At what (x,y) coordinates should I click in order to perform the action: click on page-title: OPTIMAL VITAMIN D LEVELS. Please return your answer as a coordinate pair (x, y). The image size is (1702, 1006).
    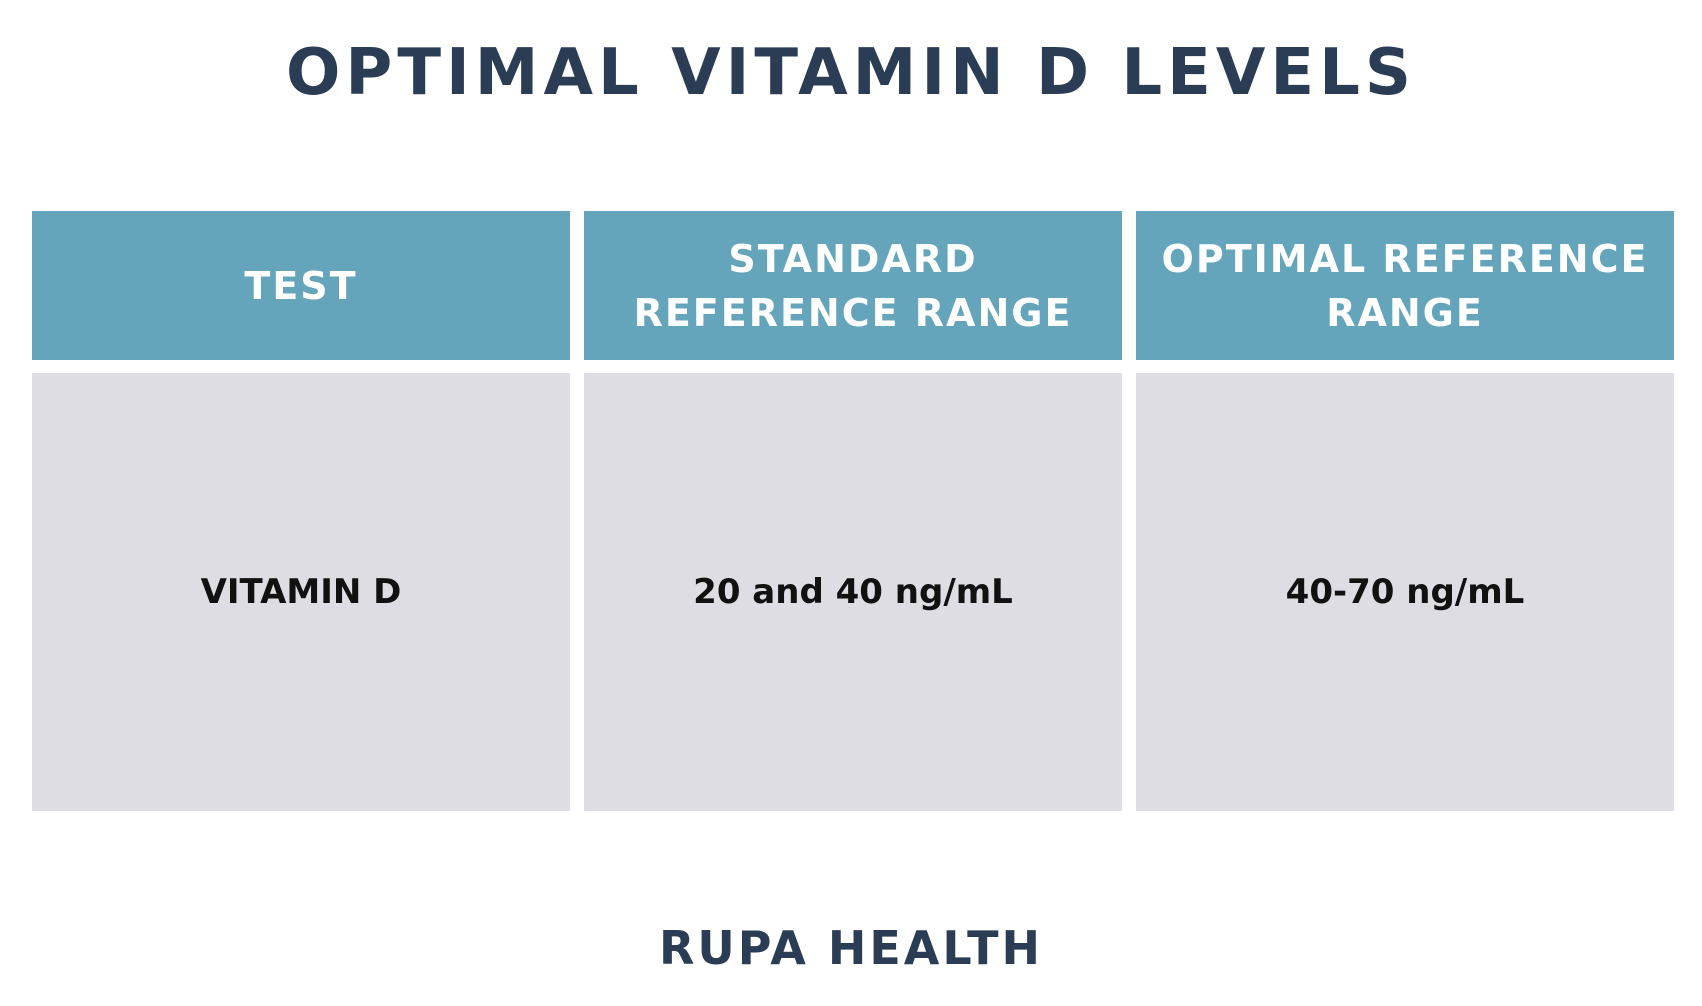
    Looking at the image, I should click on (851, 73).